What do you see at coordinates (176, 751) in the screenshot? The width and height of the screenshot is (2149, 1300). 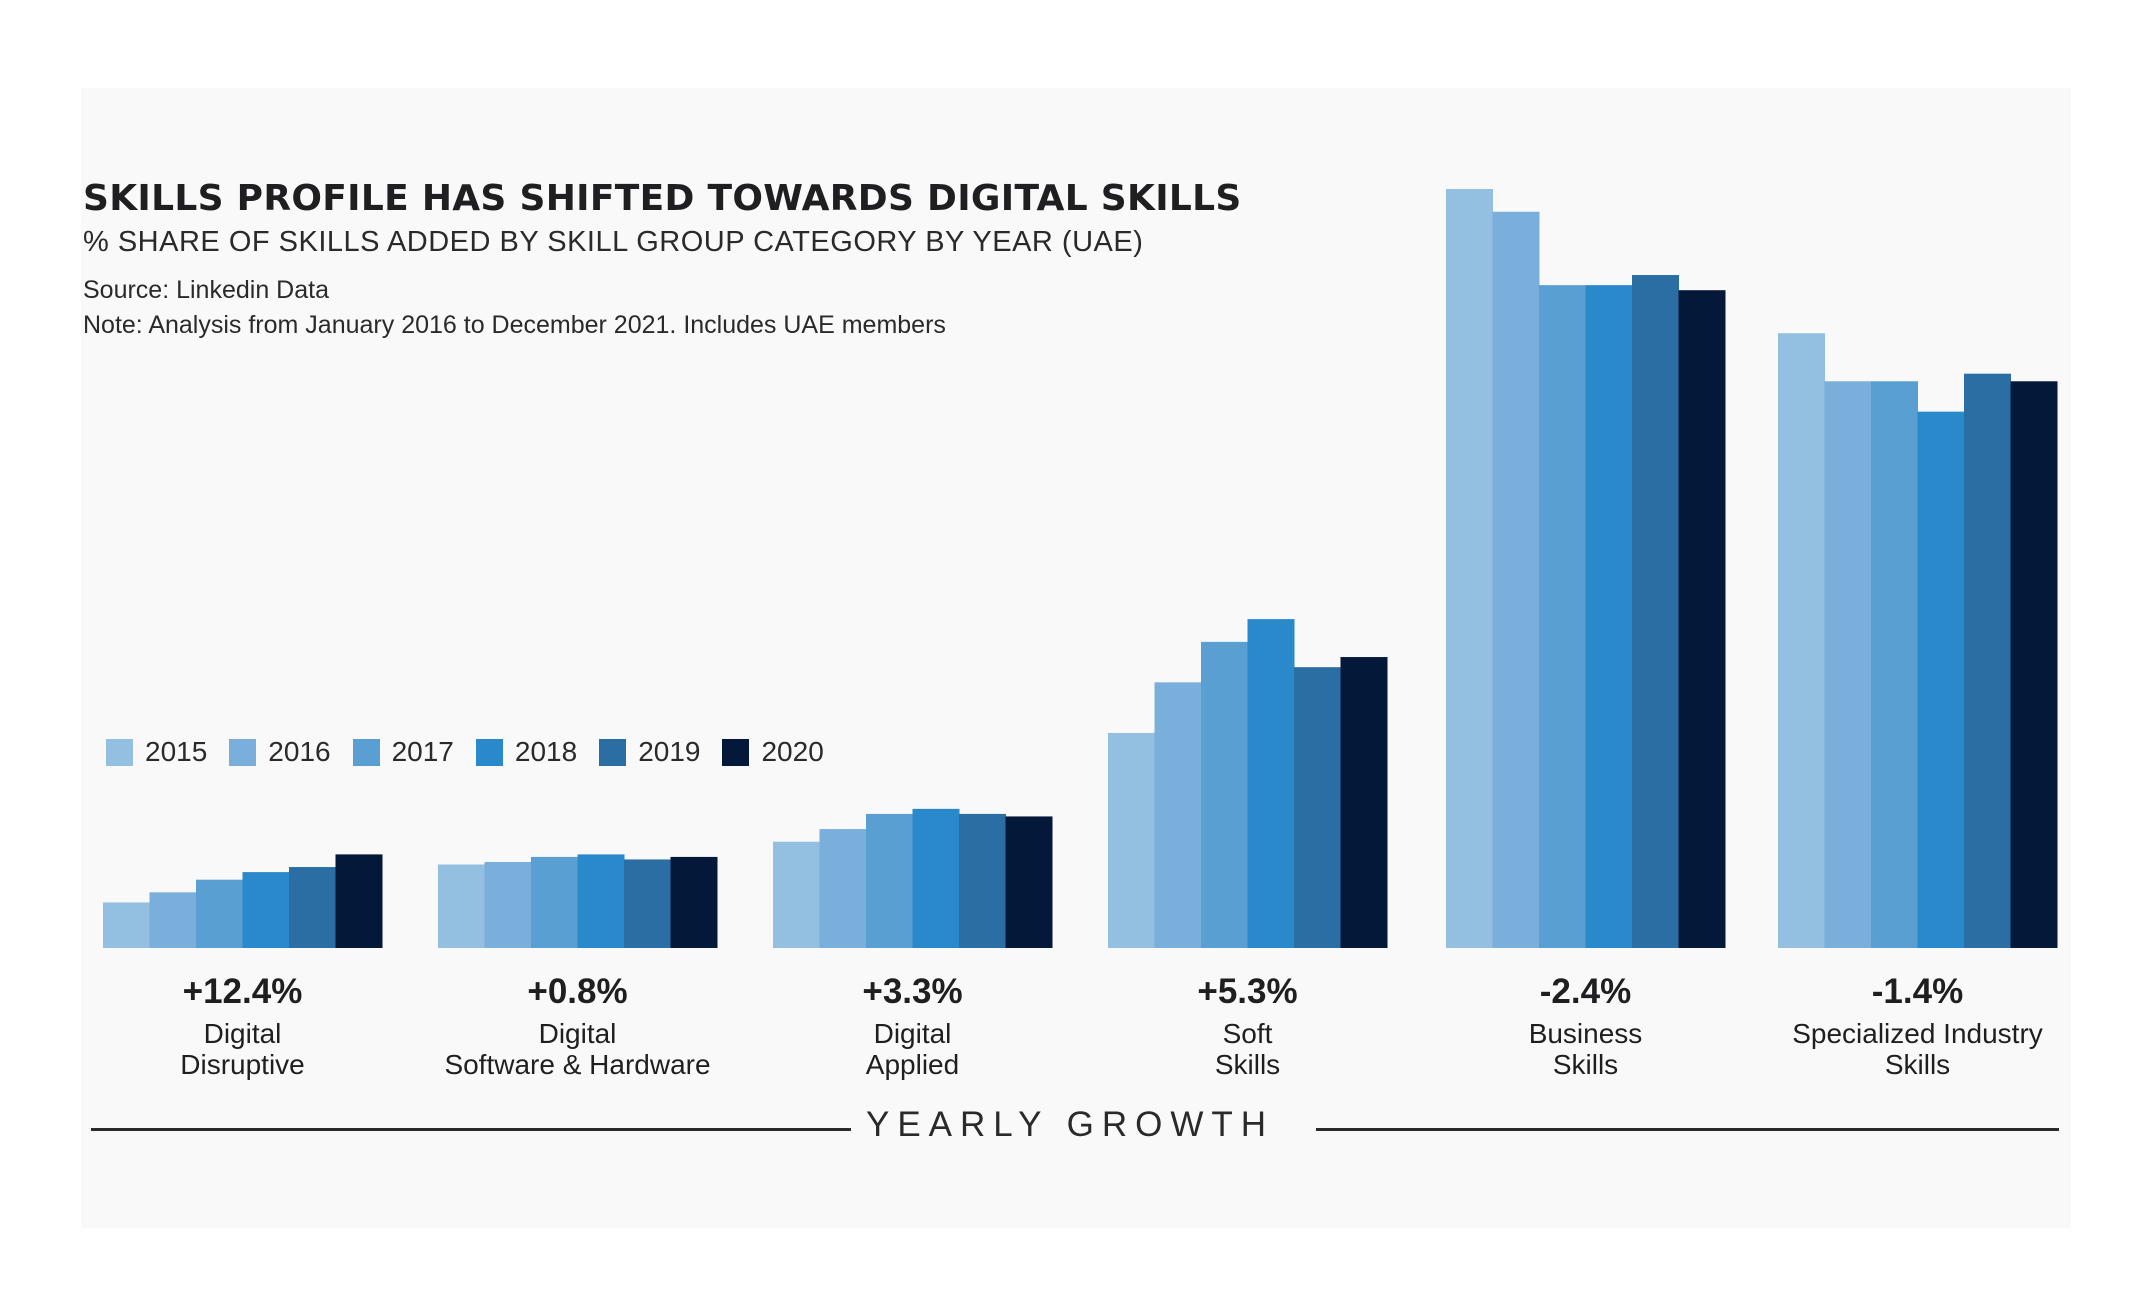 I see `legend-label: 2015` at bounding box center [176, 751].